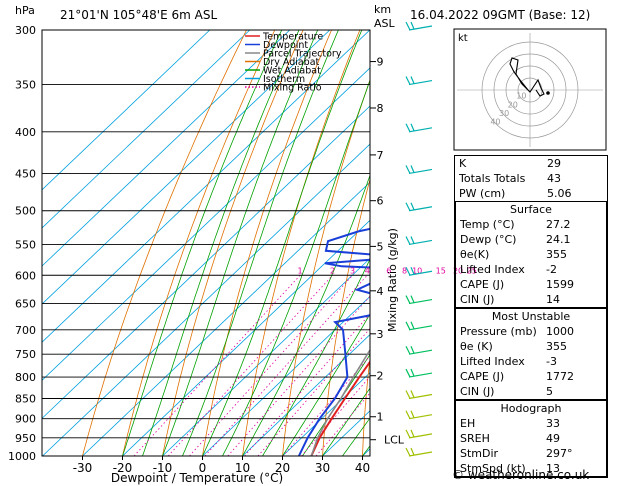 This screenshot has width=629, height=486. What do you see at coordinates (388, 270) in the screenshot?
I see `mixing-ratio-label: 6` at bounding box center [388, 270].